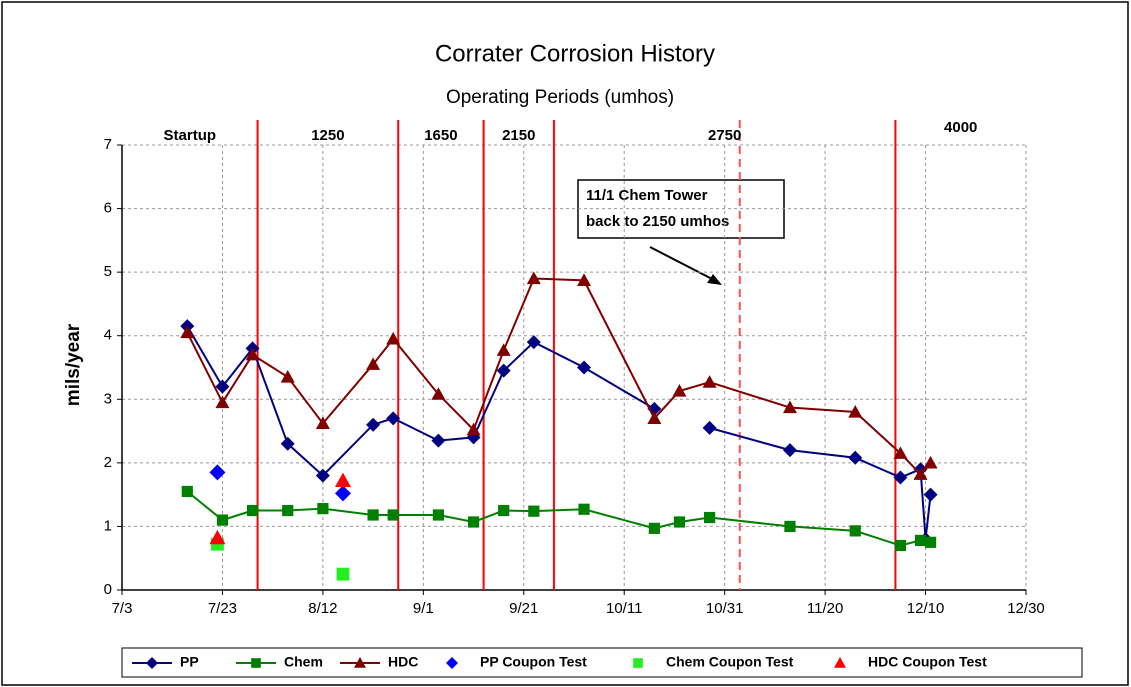  Describe the element at coordinates (730, 662) in the screenshot. I see `legend-label: Chem Coupon Test` at that location.